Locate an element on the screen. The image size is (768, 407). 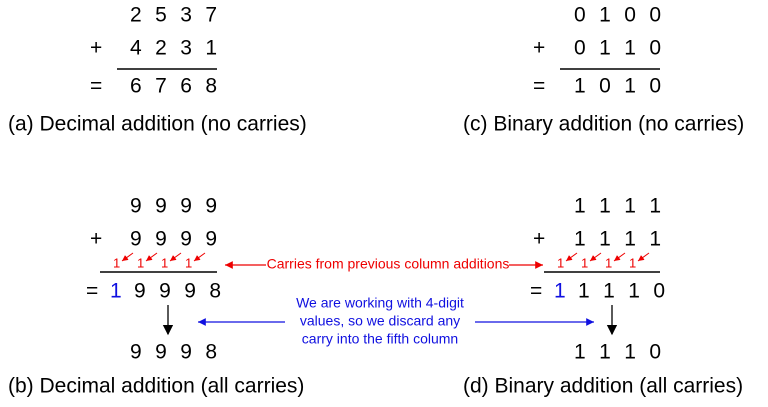
operand: 0 1 0 0 is located at coordinates (619, 15).